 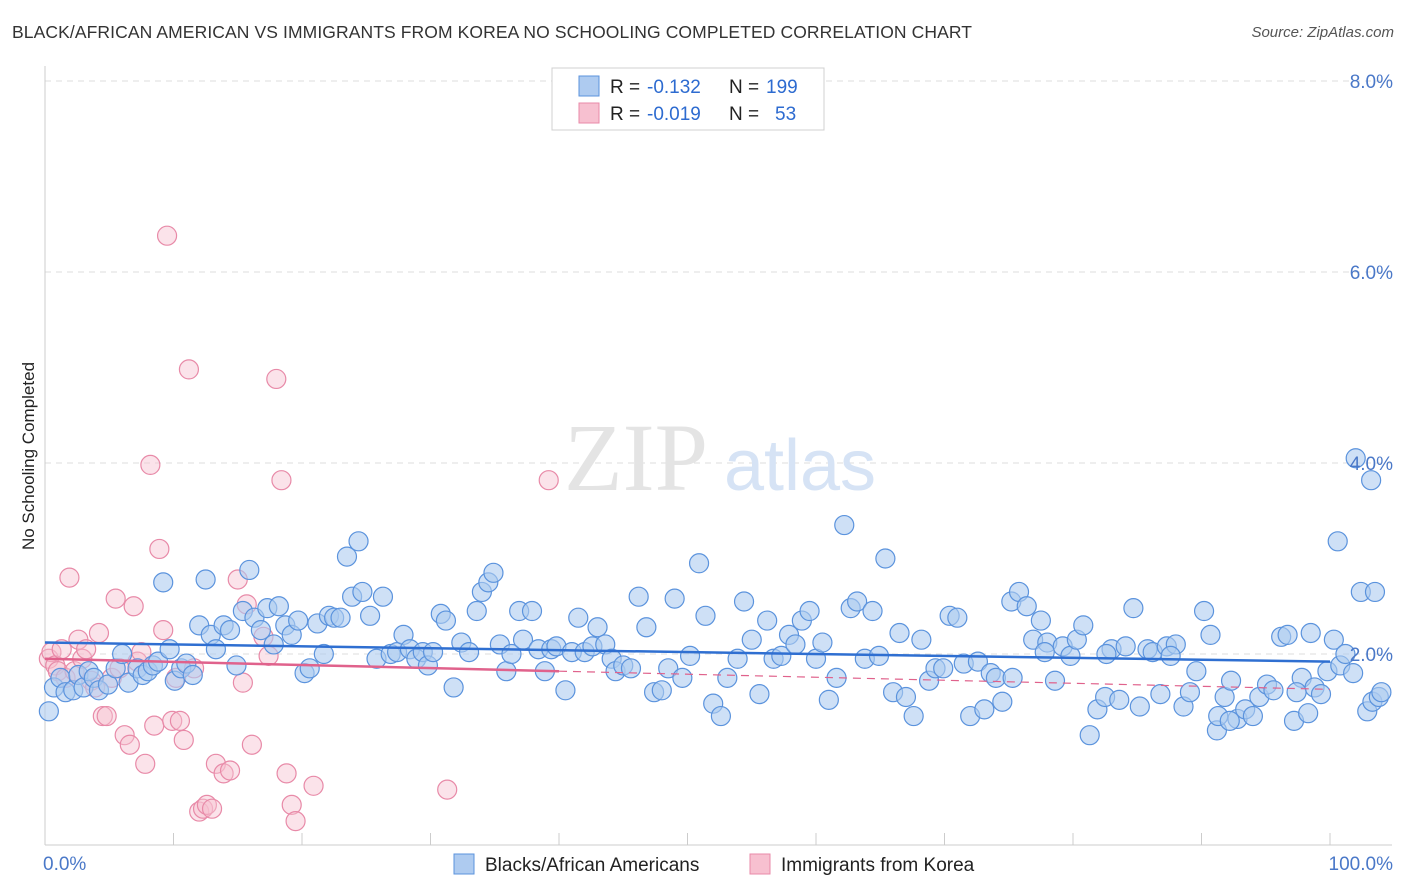 What do you see at coordinates (28, 456) in the screenshot?
I see `y-axis-title: No Schooling Completed` at bounding box center [28, 456].